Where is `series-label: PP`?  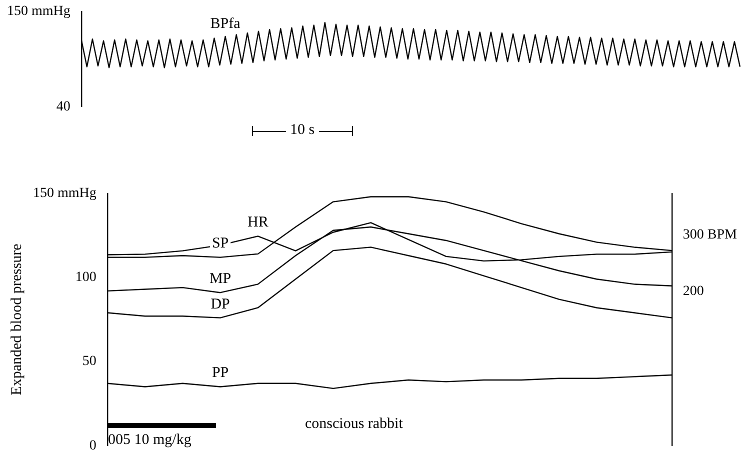
series-label: PP is located at coordinates (220, 373).